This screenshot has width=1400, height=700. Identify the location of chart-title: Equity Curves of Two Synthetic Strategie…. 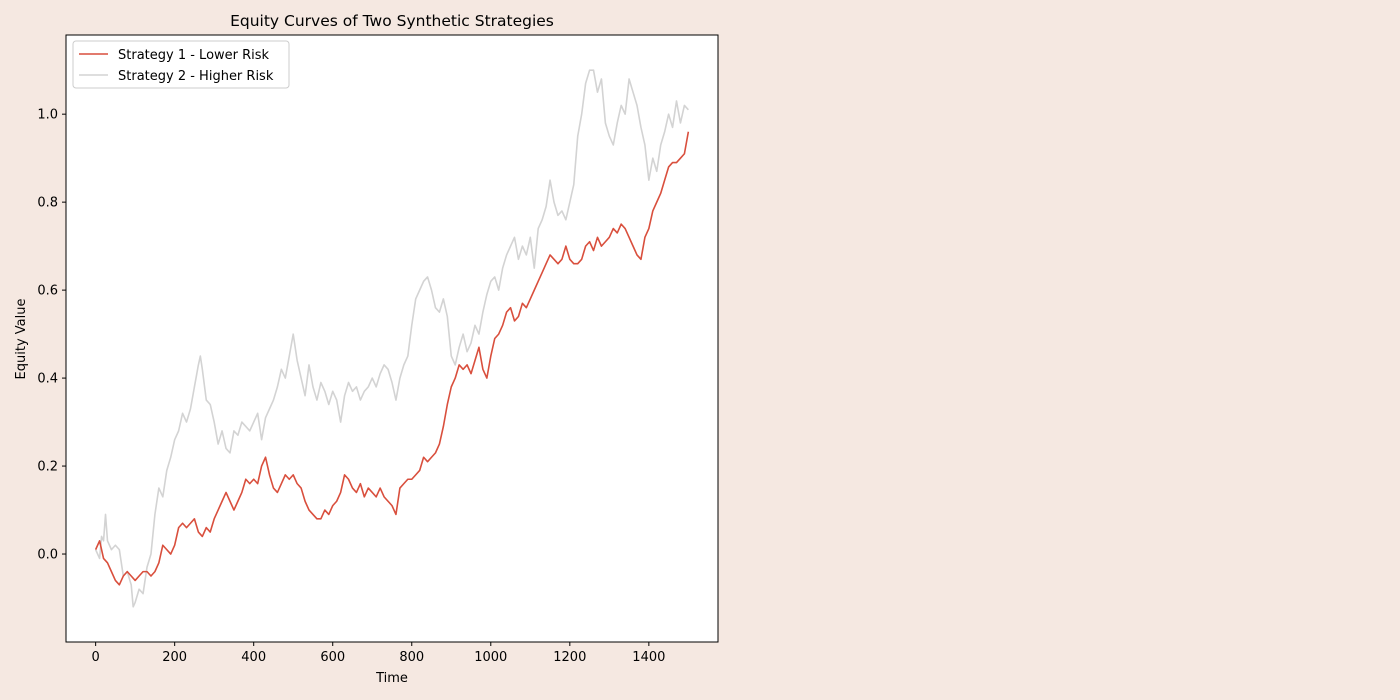
(392, 21).